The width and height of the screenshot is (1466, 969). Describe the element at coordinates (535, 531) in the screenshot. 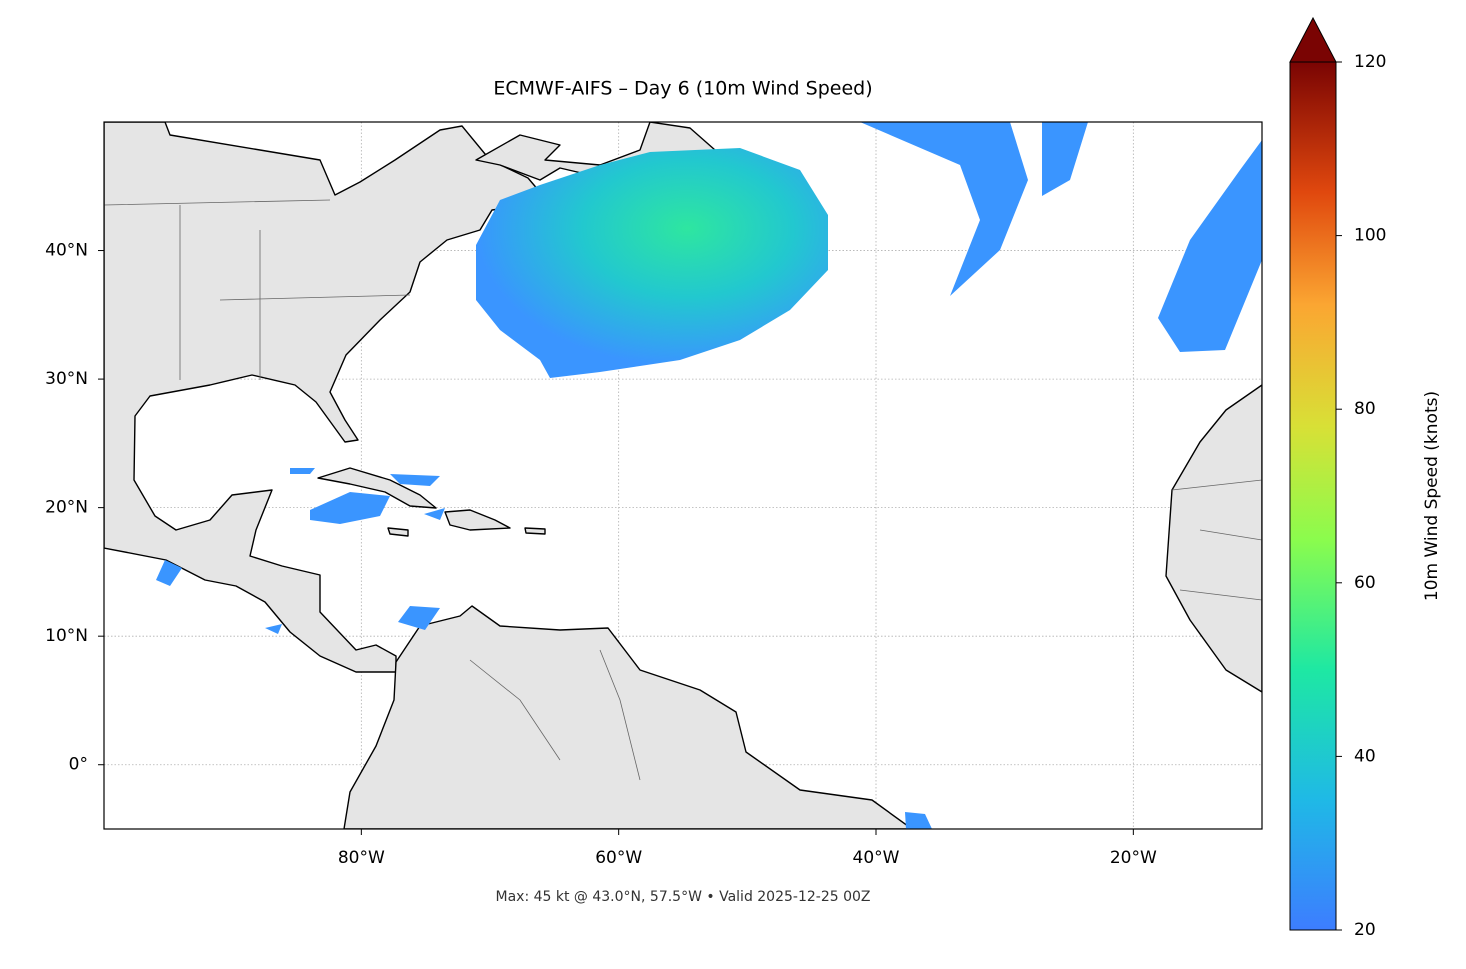

I see `puerto-rico` at that location.